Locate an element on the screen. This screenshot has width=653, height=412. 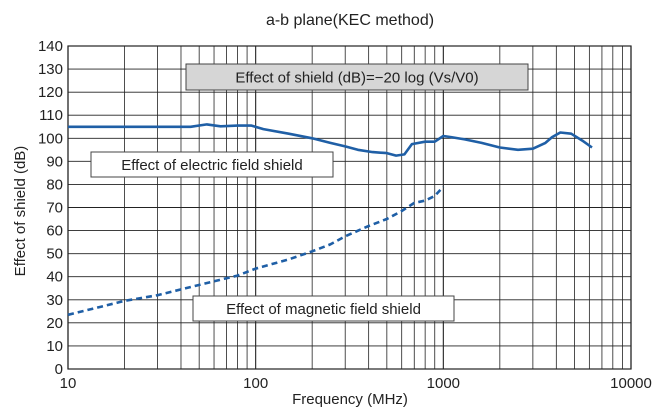
y-tick-label: 130 is located at coordinates (50, 69).